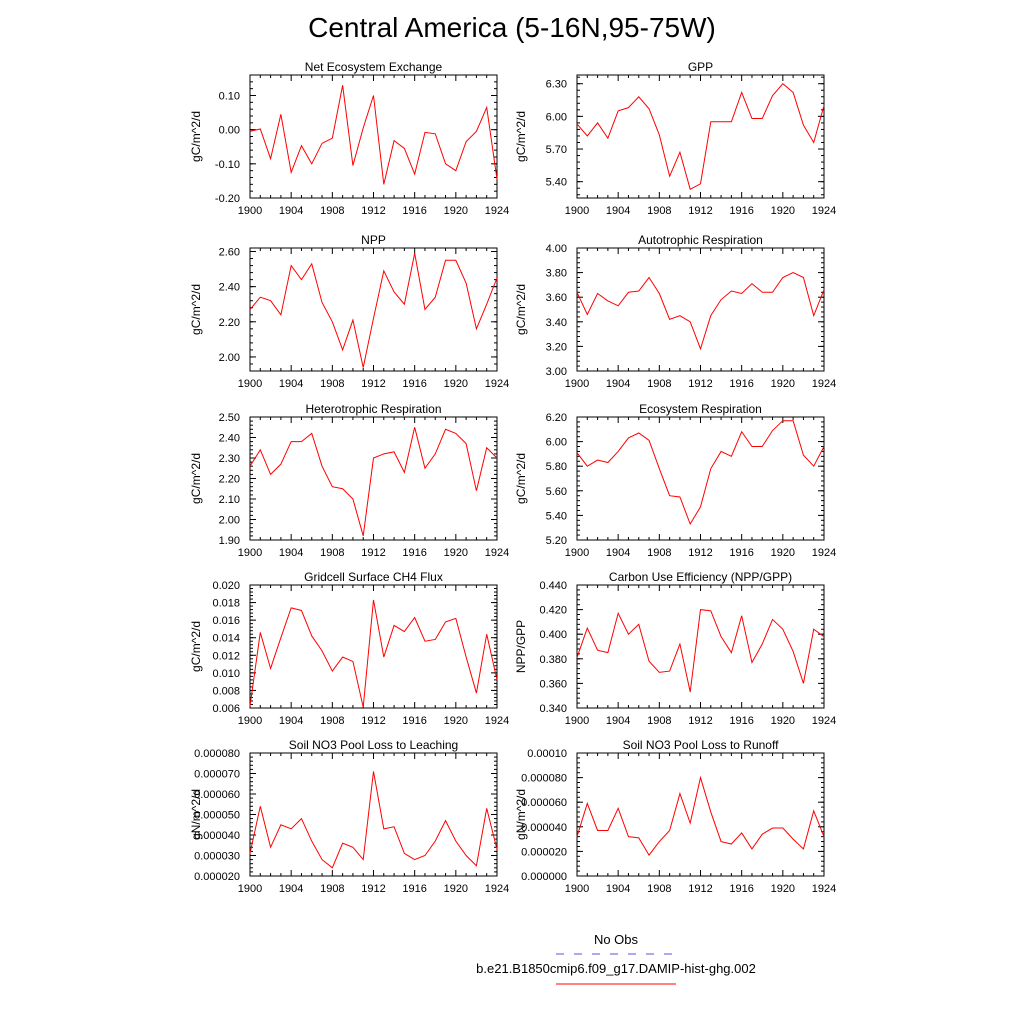 The width and height of the screenshot is (1024, 1024). I want to click on y-tick-label: 1.90, so click(229, 541).